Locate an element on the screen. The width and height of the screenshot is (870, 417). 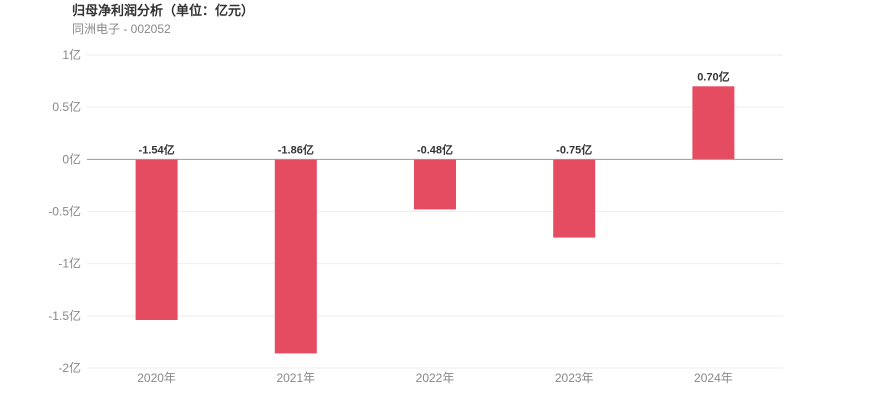
y-tick-label: -2亿 is located at coordinates (69, 367).